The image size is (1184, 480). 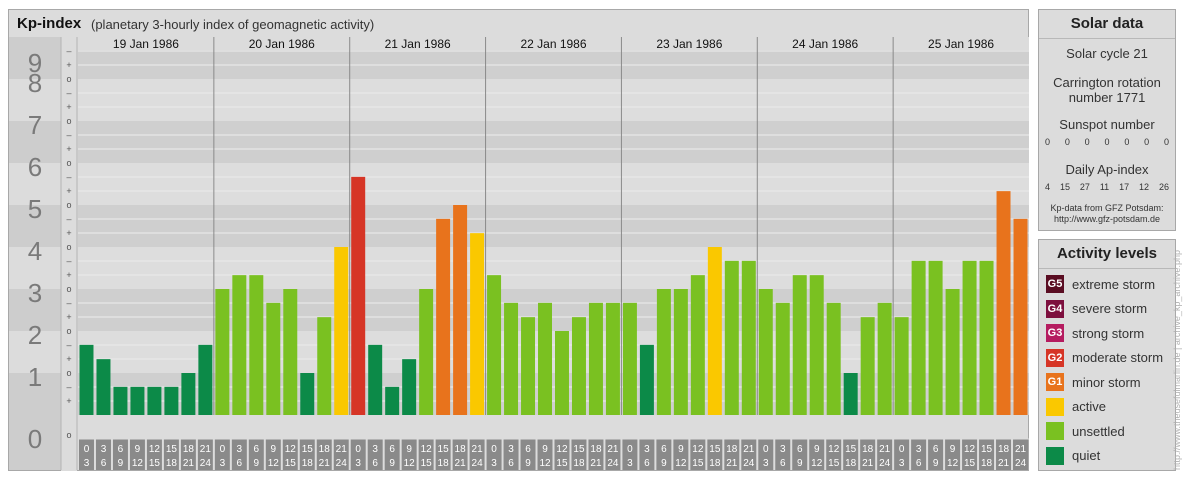 I want to click on day-label: 25 Jan 1986, so click(x=961, y=44).